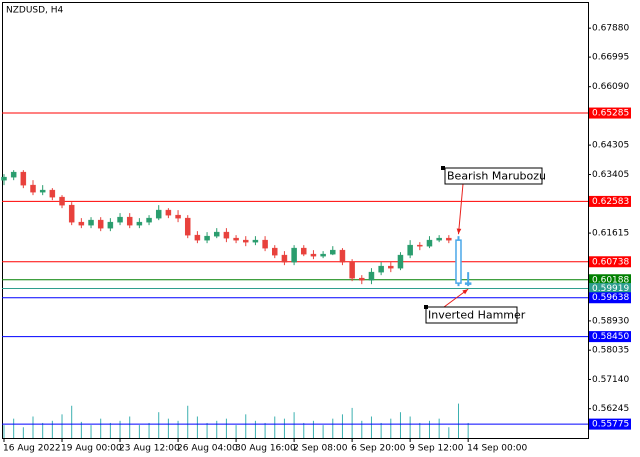  Describe the element at coordinates (610, 29) in the screenshot. I see `y-tick-label: 0.67880` at that location.